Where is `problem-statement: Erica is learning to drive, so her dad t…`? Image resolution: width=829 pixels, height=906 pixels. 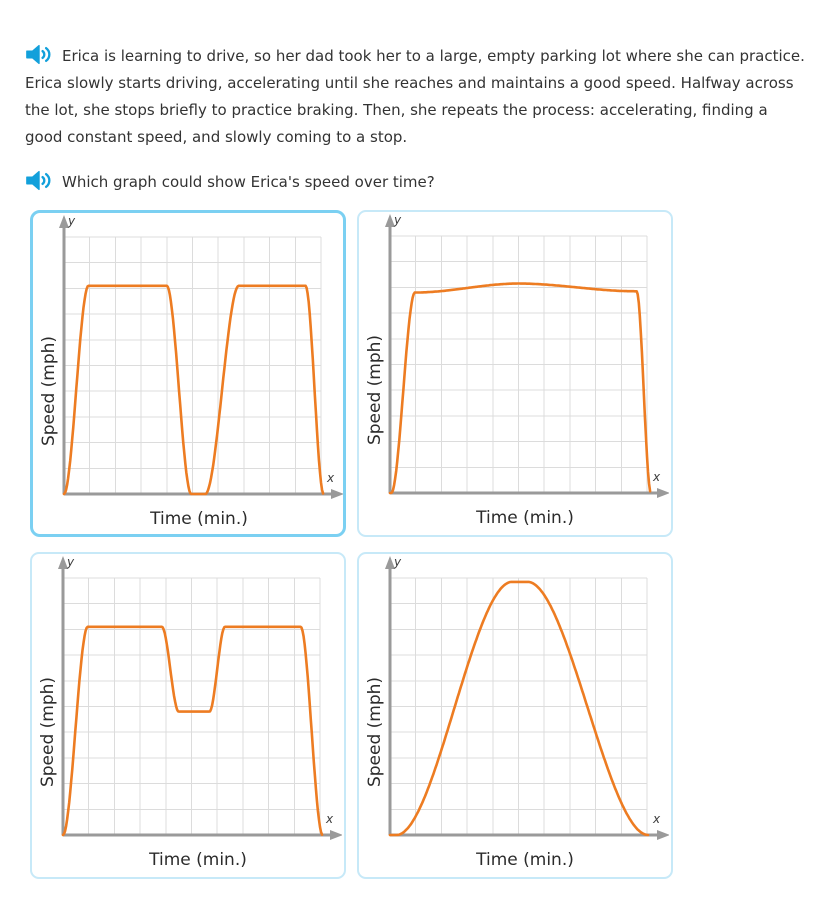
problem-statement: Erica is learning to drive, so her dad t… is located at coordinates (415, 96).